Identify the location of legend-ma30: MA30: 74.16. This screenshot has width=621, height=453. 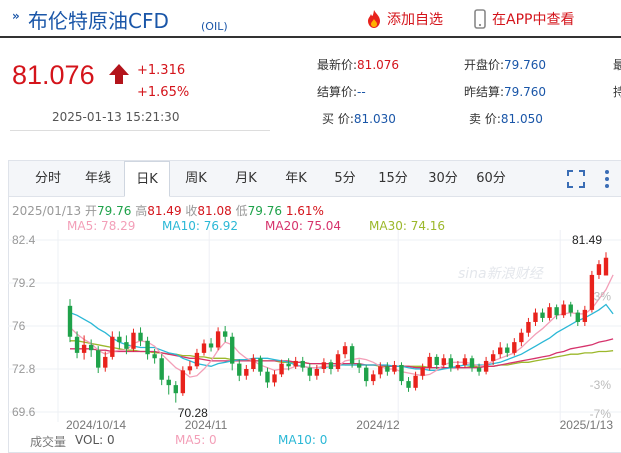
(407, 226).